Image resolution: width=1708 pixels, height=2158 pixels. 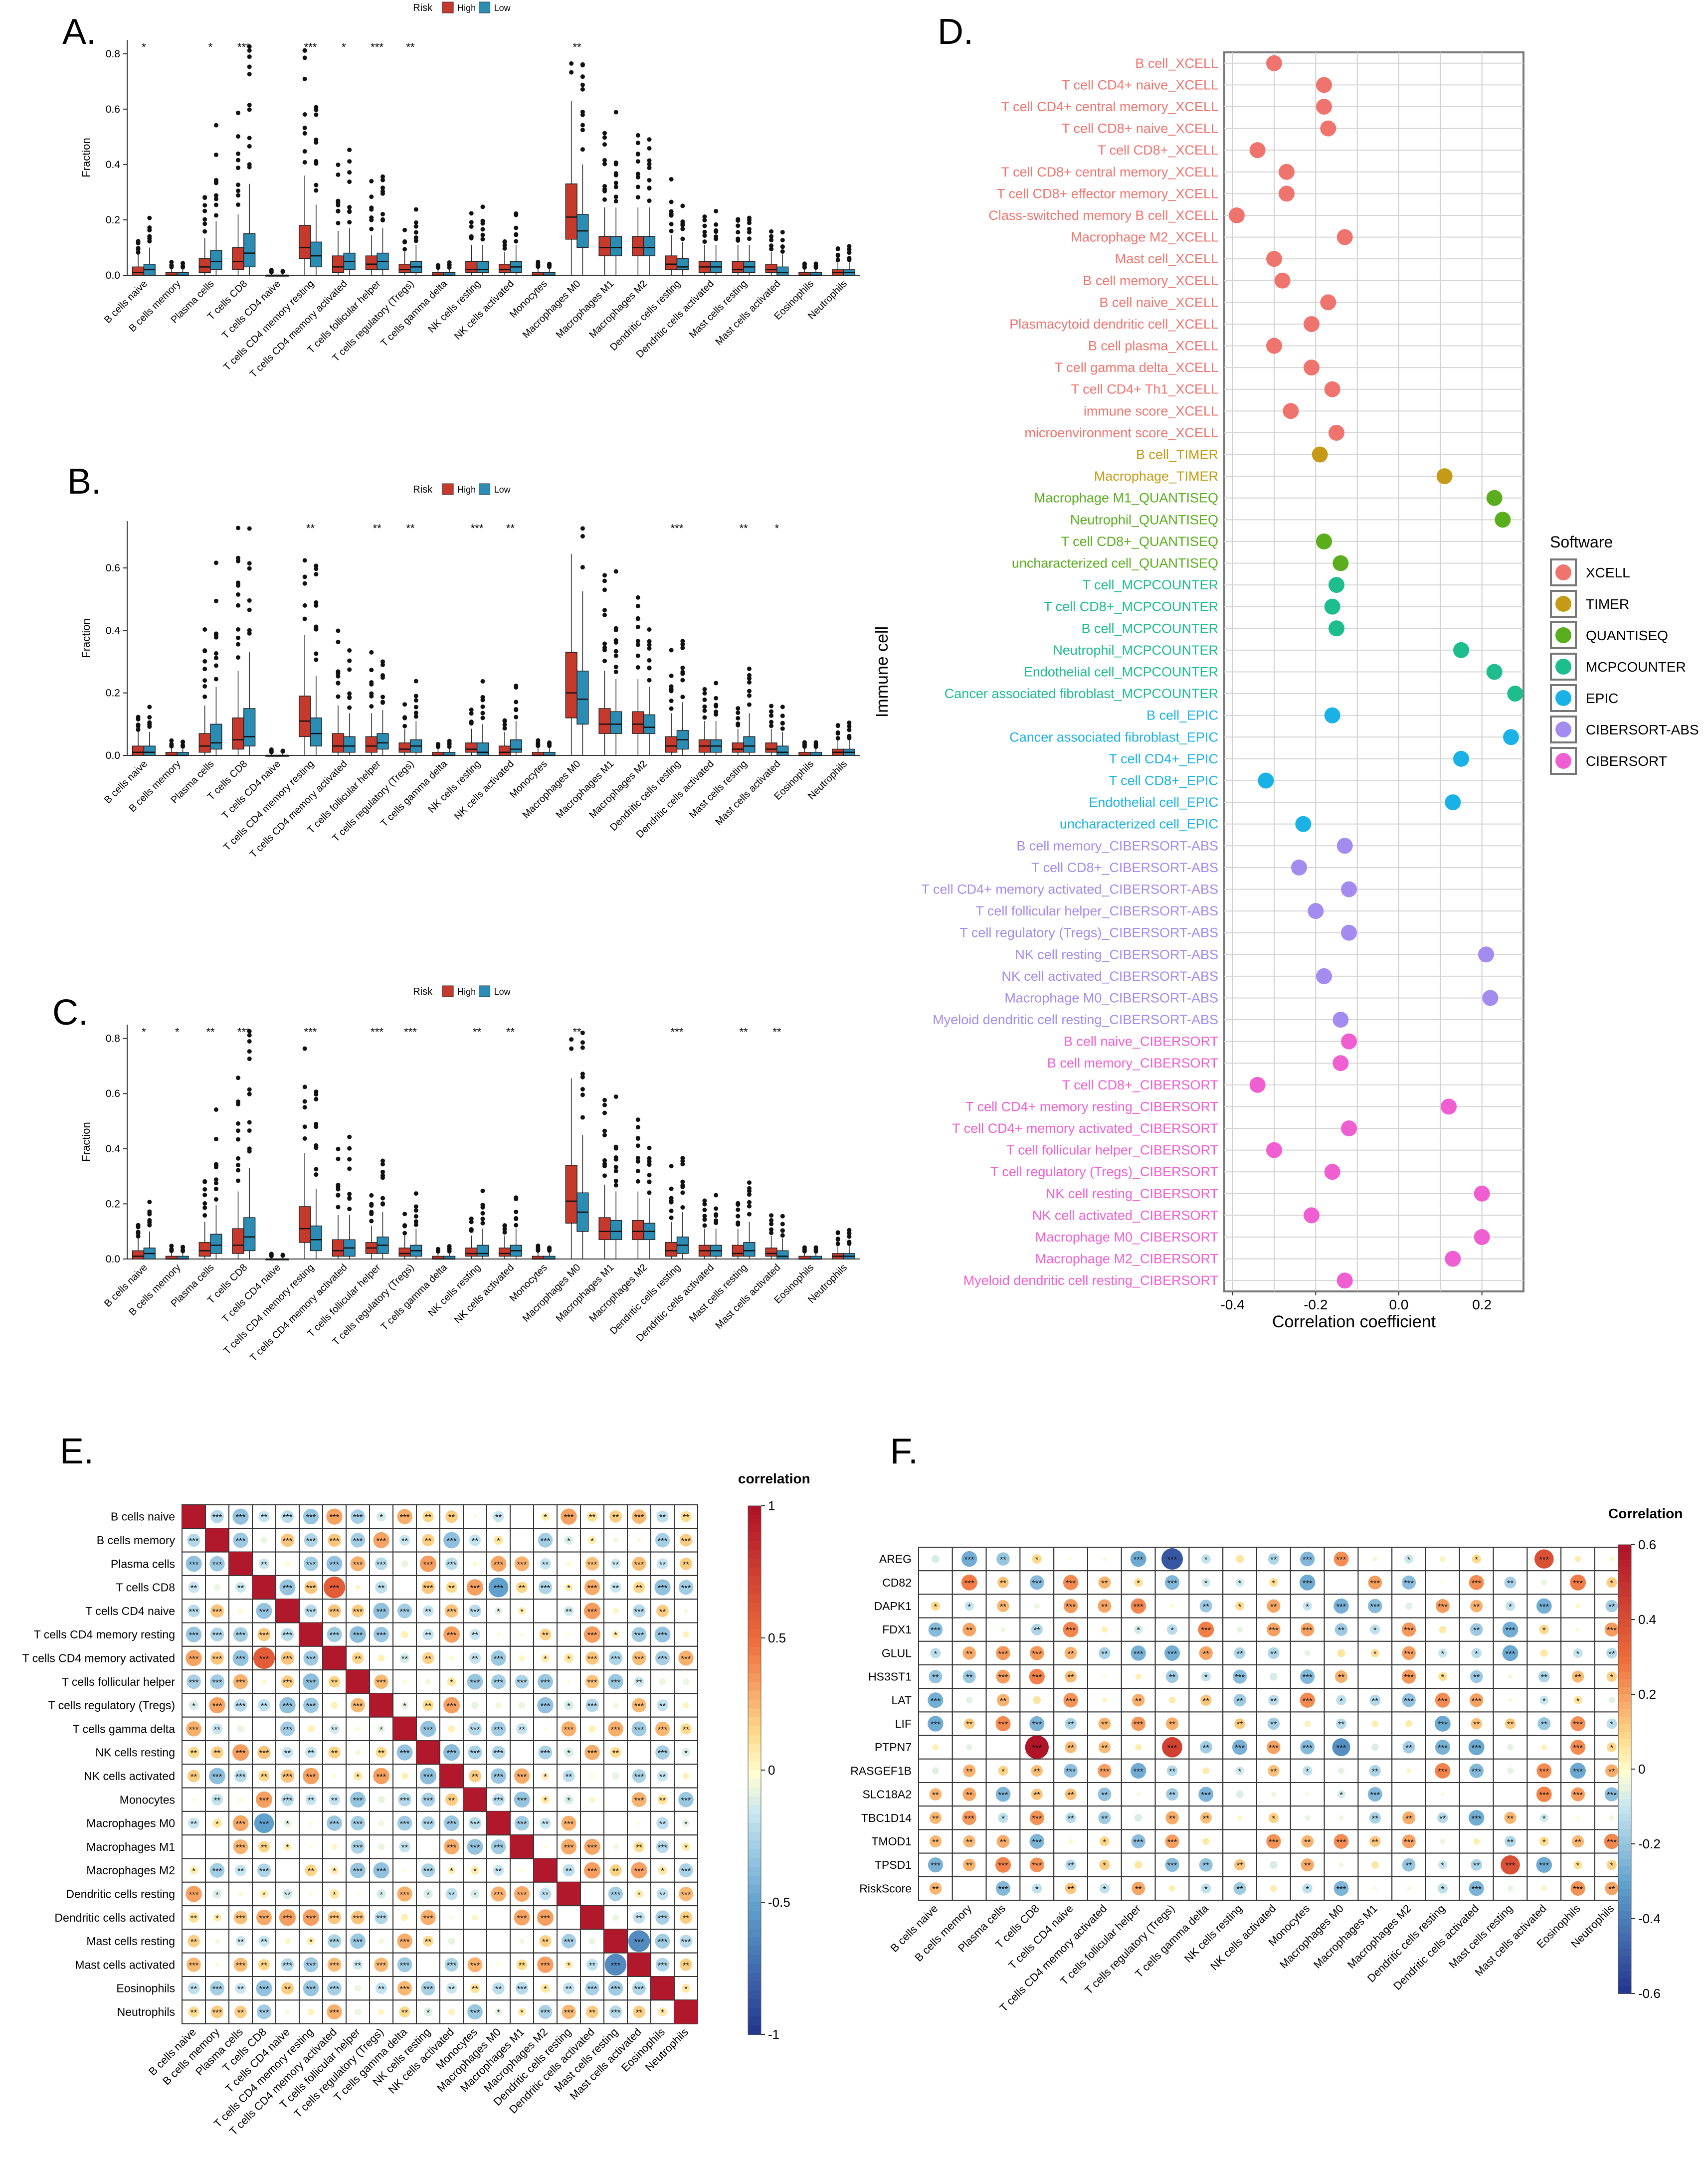 I want to click on immune-cell-label: Class-switched memory B cell_XCELL, so click(x=1103, y=216).